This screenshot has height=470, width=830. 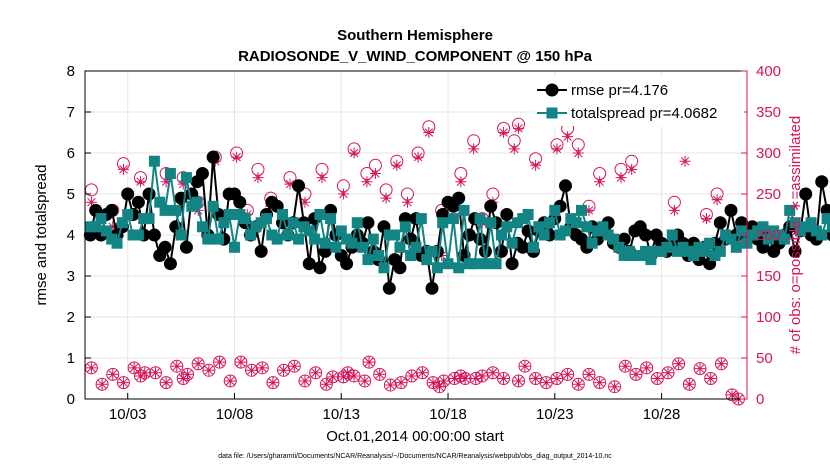 I want to click on y-axis-left-label: rmse and totalspread, so click(x=41, y=235).